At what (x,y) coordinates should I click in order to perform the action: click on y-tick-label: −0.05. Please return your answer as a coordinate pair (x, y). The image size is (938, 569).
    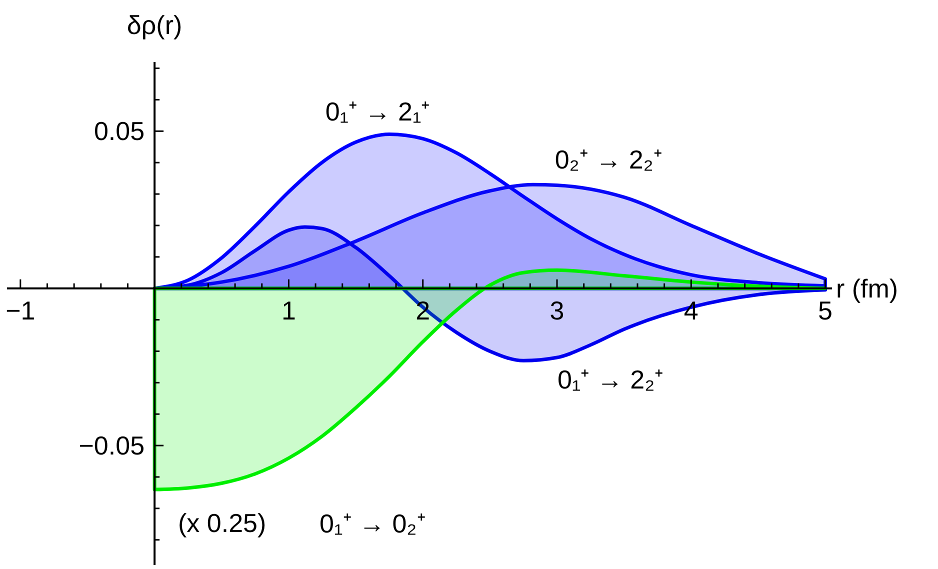
    Looking at the image, I should click on (111, 445).